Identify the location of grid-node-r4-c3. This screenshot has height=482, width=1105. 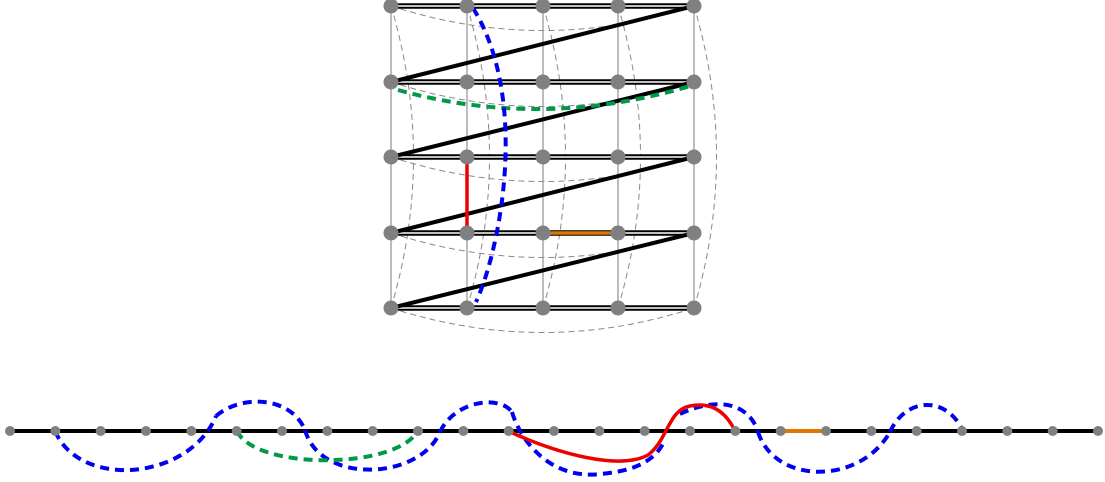
(543, 233).